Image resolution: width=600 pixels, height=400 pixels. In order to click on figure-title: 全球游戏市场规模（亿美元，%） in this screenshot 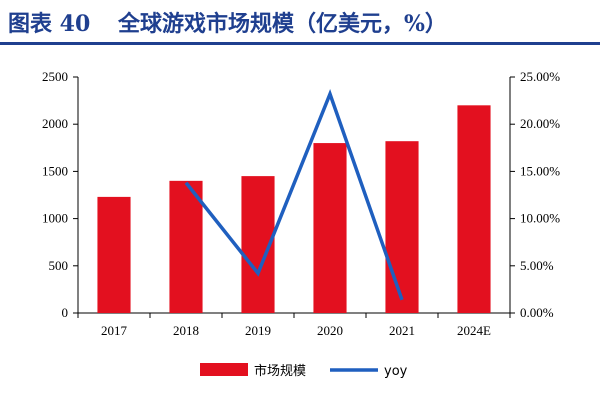, I will do `click(282, 24)`.